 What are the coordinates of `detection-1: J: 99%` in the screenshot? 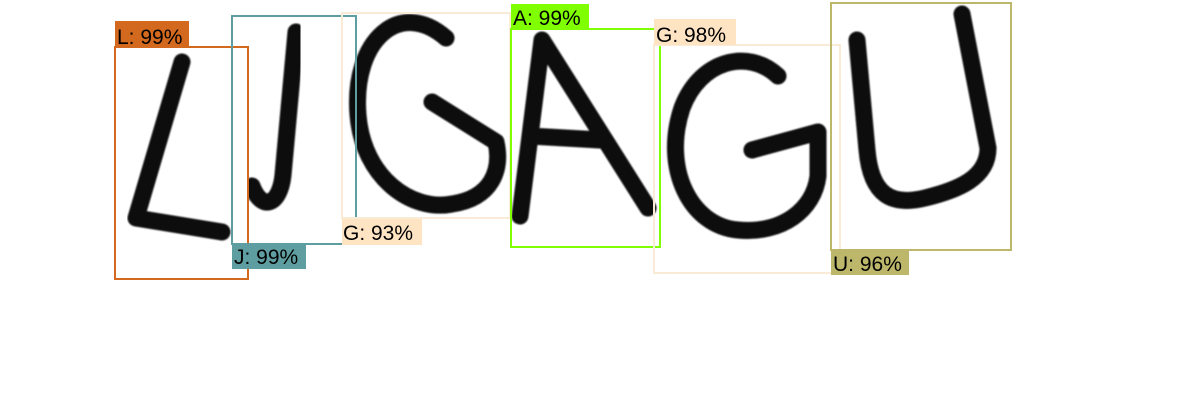 It's located at (294, 142).